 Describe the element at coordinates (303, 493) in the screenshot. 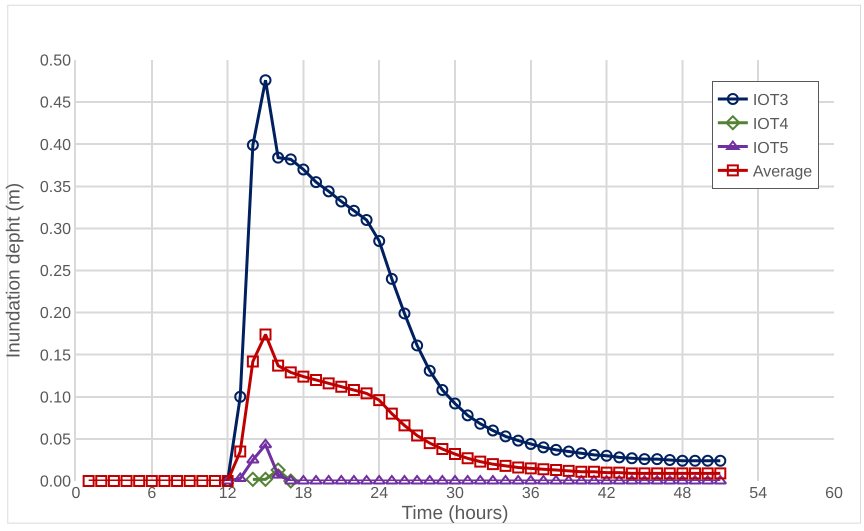

I see `x-tick-label: 18` at that location.